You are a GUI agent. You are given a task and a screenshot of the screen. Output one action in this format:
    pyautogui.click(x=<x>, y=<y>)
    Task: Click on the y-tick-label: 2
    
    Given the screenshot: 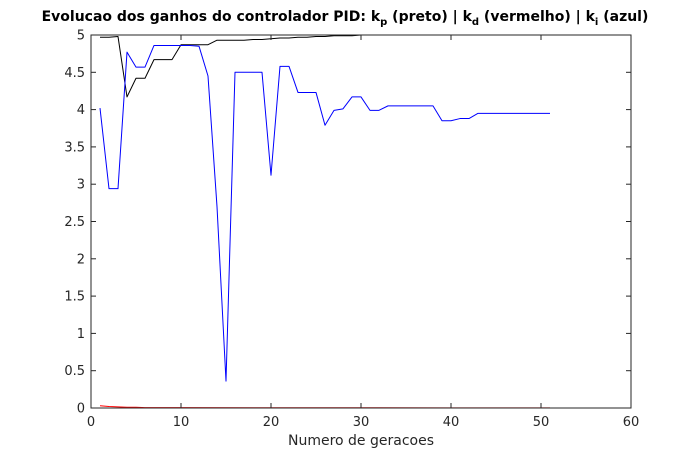 What is the action you would take?
    pyautogui.click(x=81, y=259)
    